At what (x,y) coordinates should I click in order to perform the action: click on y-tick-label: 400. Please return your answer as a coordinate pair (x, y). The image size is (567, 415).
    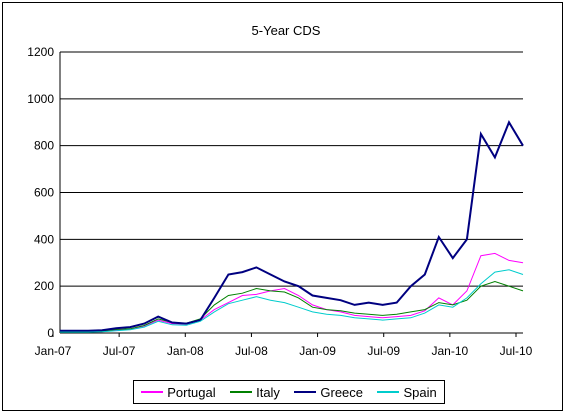
    Looking at the image, I should click on (44, 239).